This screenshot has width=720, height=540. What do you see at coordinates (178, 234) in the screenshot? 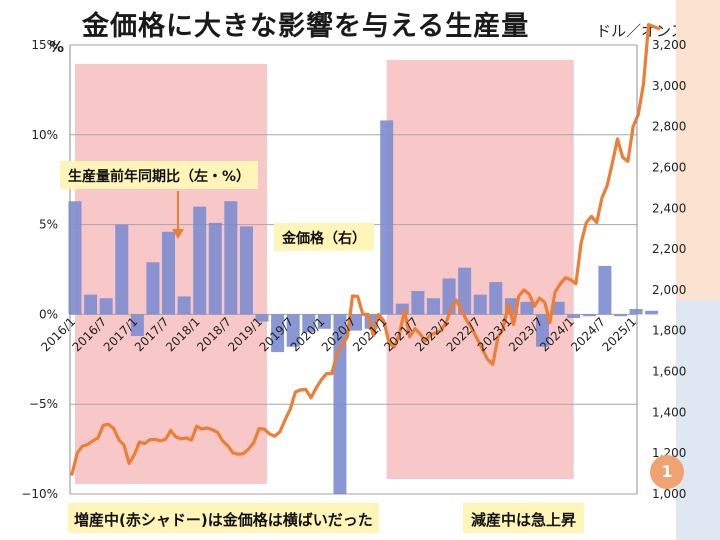
I see `arrow-head` at bounding box center [178, 234].